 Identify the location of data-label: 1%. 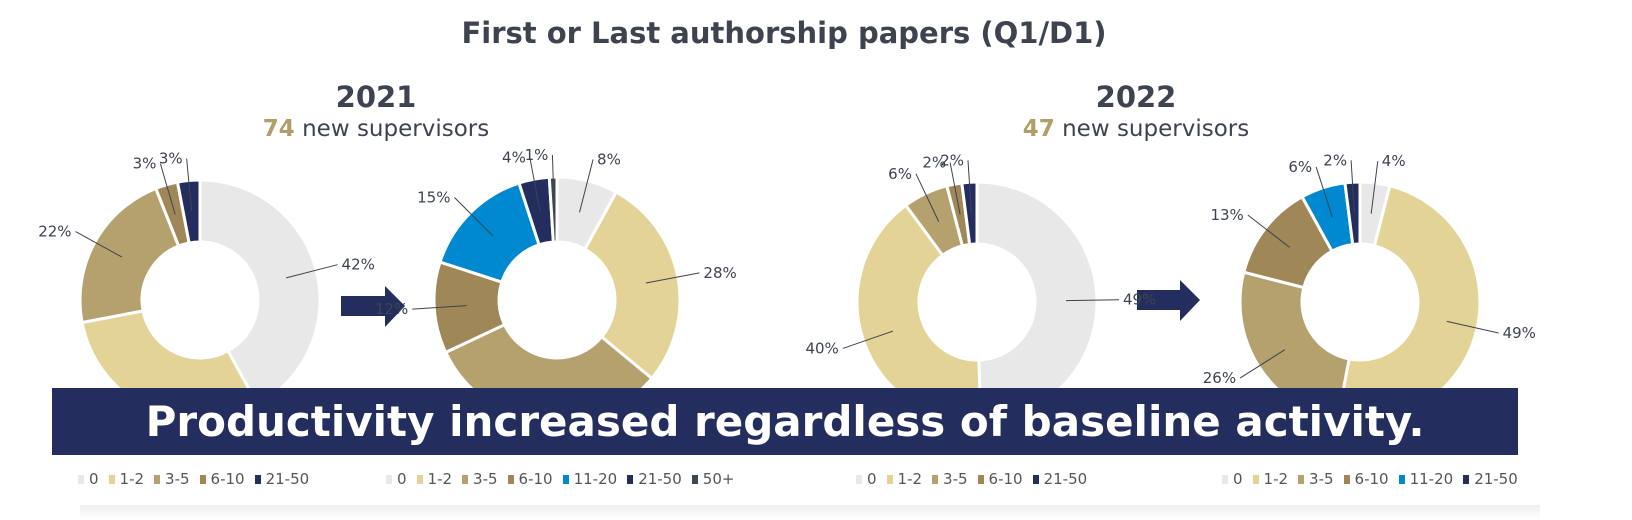
(537, 155).